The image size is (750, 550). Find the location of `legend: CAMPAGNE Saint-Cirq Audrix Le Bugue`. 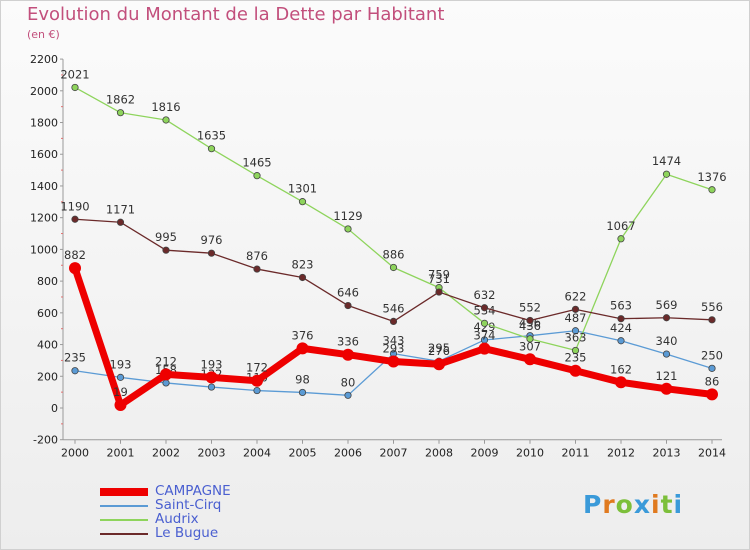

legend: CAMPAGNE Saint-Cirq Audrix Le Bugue is located at coordinates (200, 512).